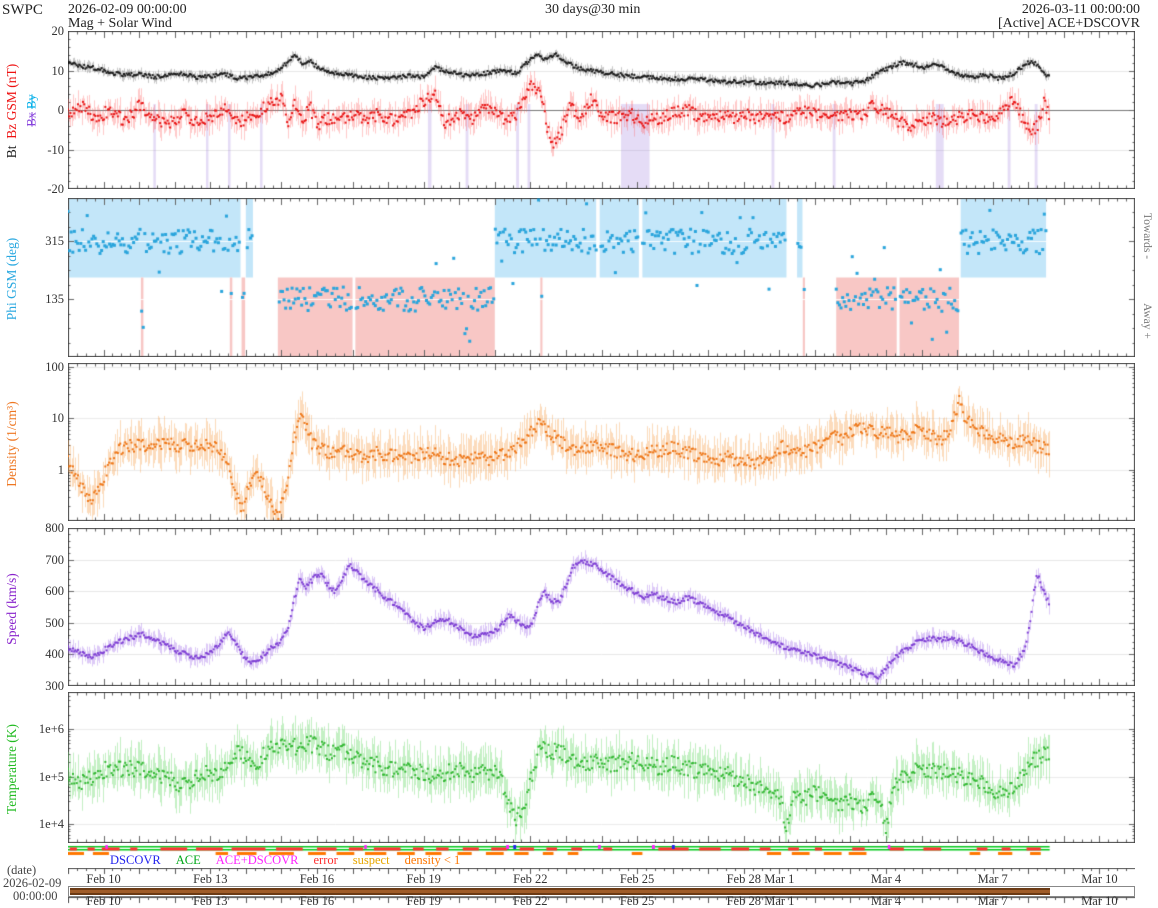  What do you see at coordinates (54, 686) in the screenshot?
I see `ytick-label-speed: 300` at bounding box center [54, 686].